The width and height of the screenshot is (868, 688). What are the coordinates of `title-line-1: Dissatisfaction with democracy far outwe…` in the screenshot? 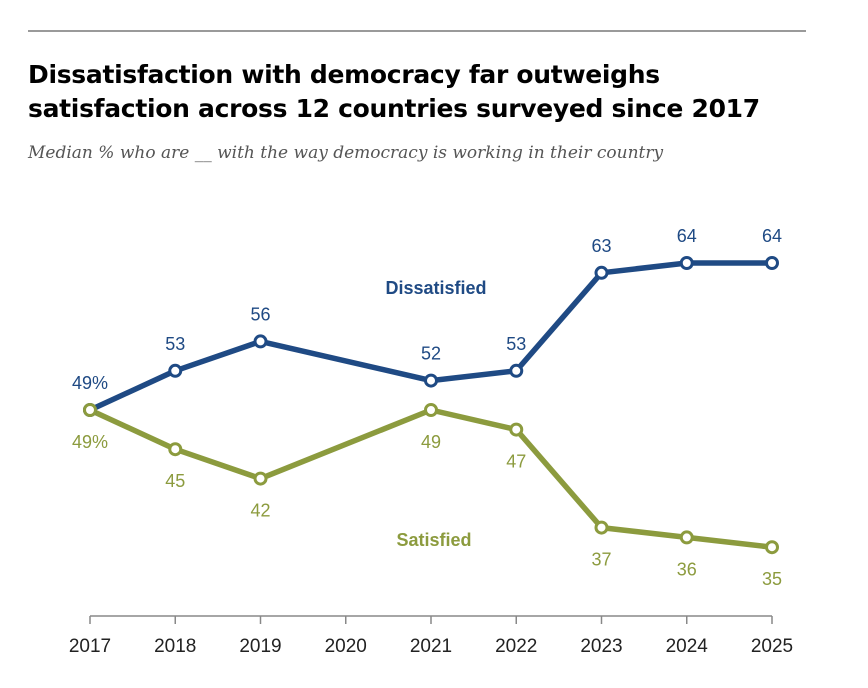 It's located at (344, 74).